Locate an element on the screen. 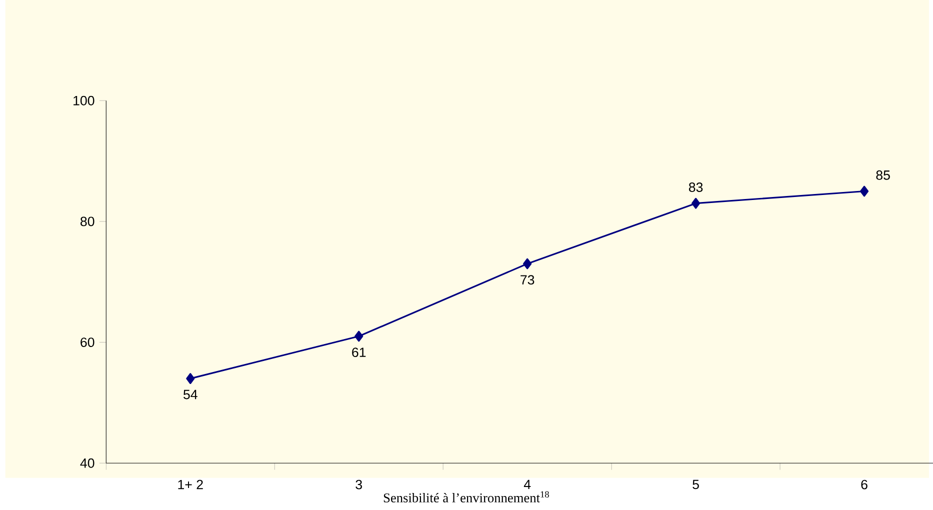 This screenshot has width=933, height=510. x-tick-label: 5 is located at coordinates (695, 485).